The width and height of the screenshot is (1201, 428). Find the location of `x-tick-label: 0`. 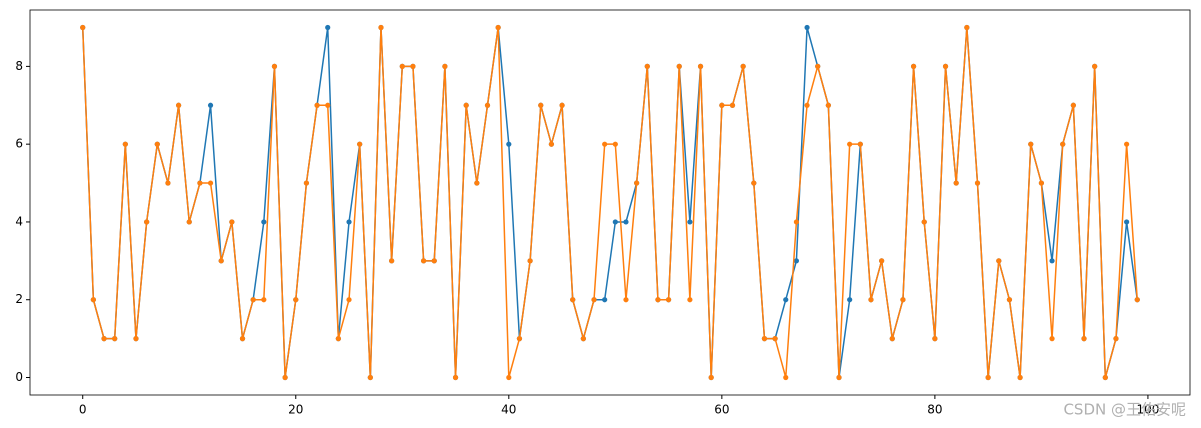

x-tick-label: 0 is located at coordinates (83, 410).